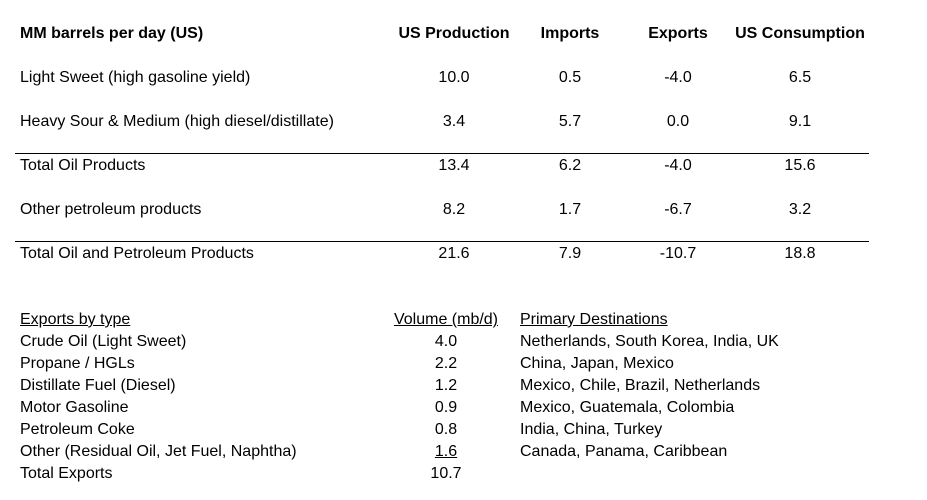  Describe the element at coordinates (454, 253) in the screenshot. I see `row-production-value: 21.6` at that location.